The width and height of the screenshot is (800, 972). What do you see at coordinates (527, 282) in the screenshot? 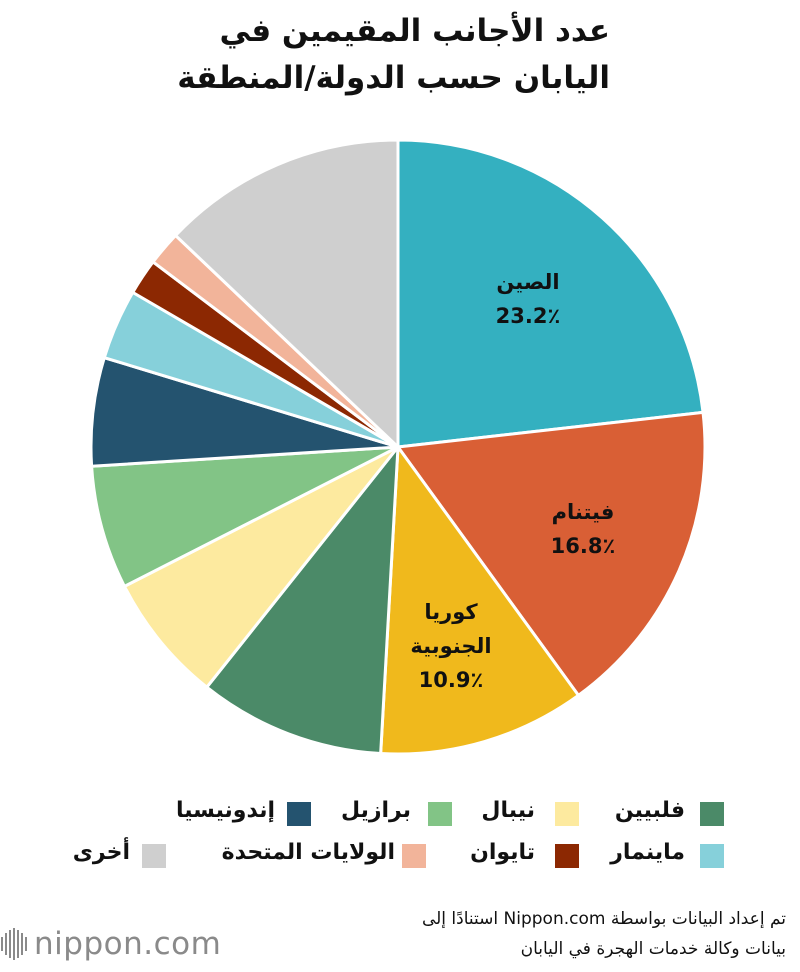
I see `slice-label-0-line-0: الصين` at bounding box center [527, 282].